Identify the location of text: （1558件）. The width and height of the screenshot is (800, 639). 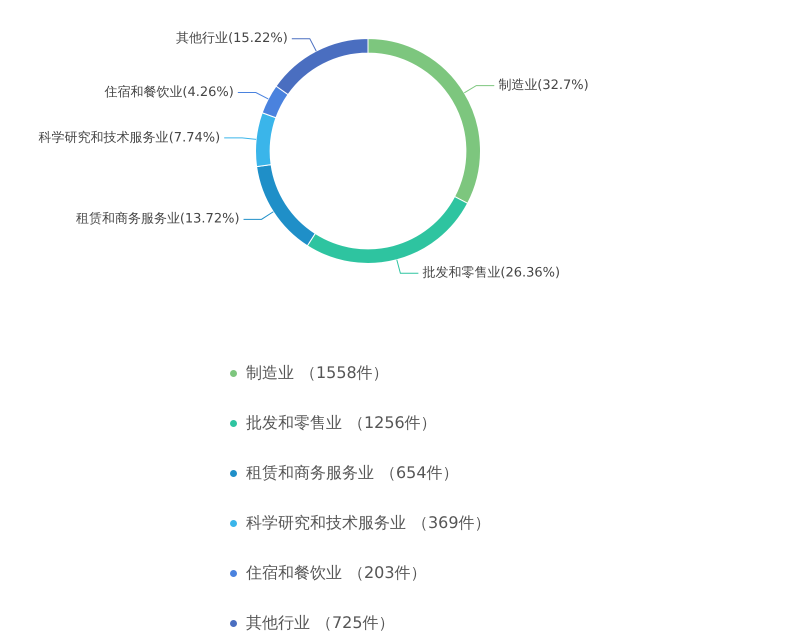
(344, 373).